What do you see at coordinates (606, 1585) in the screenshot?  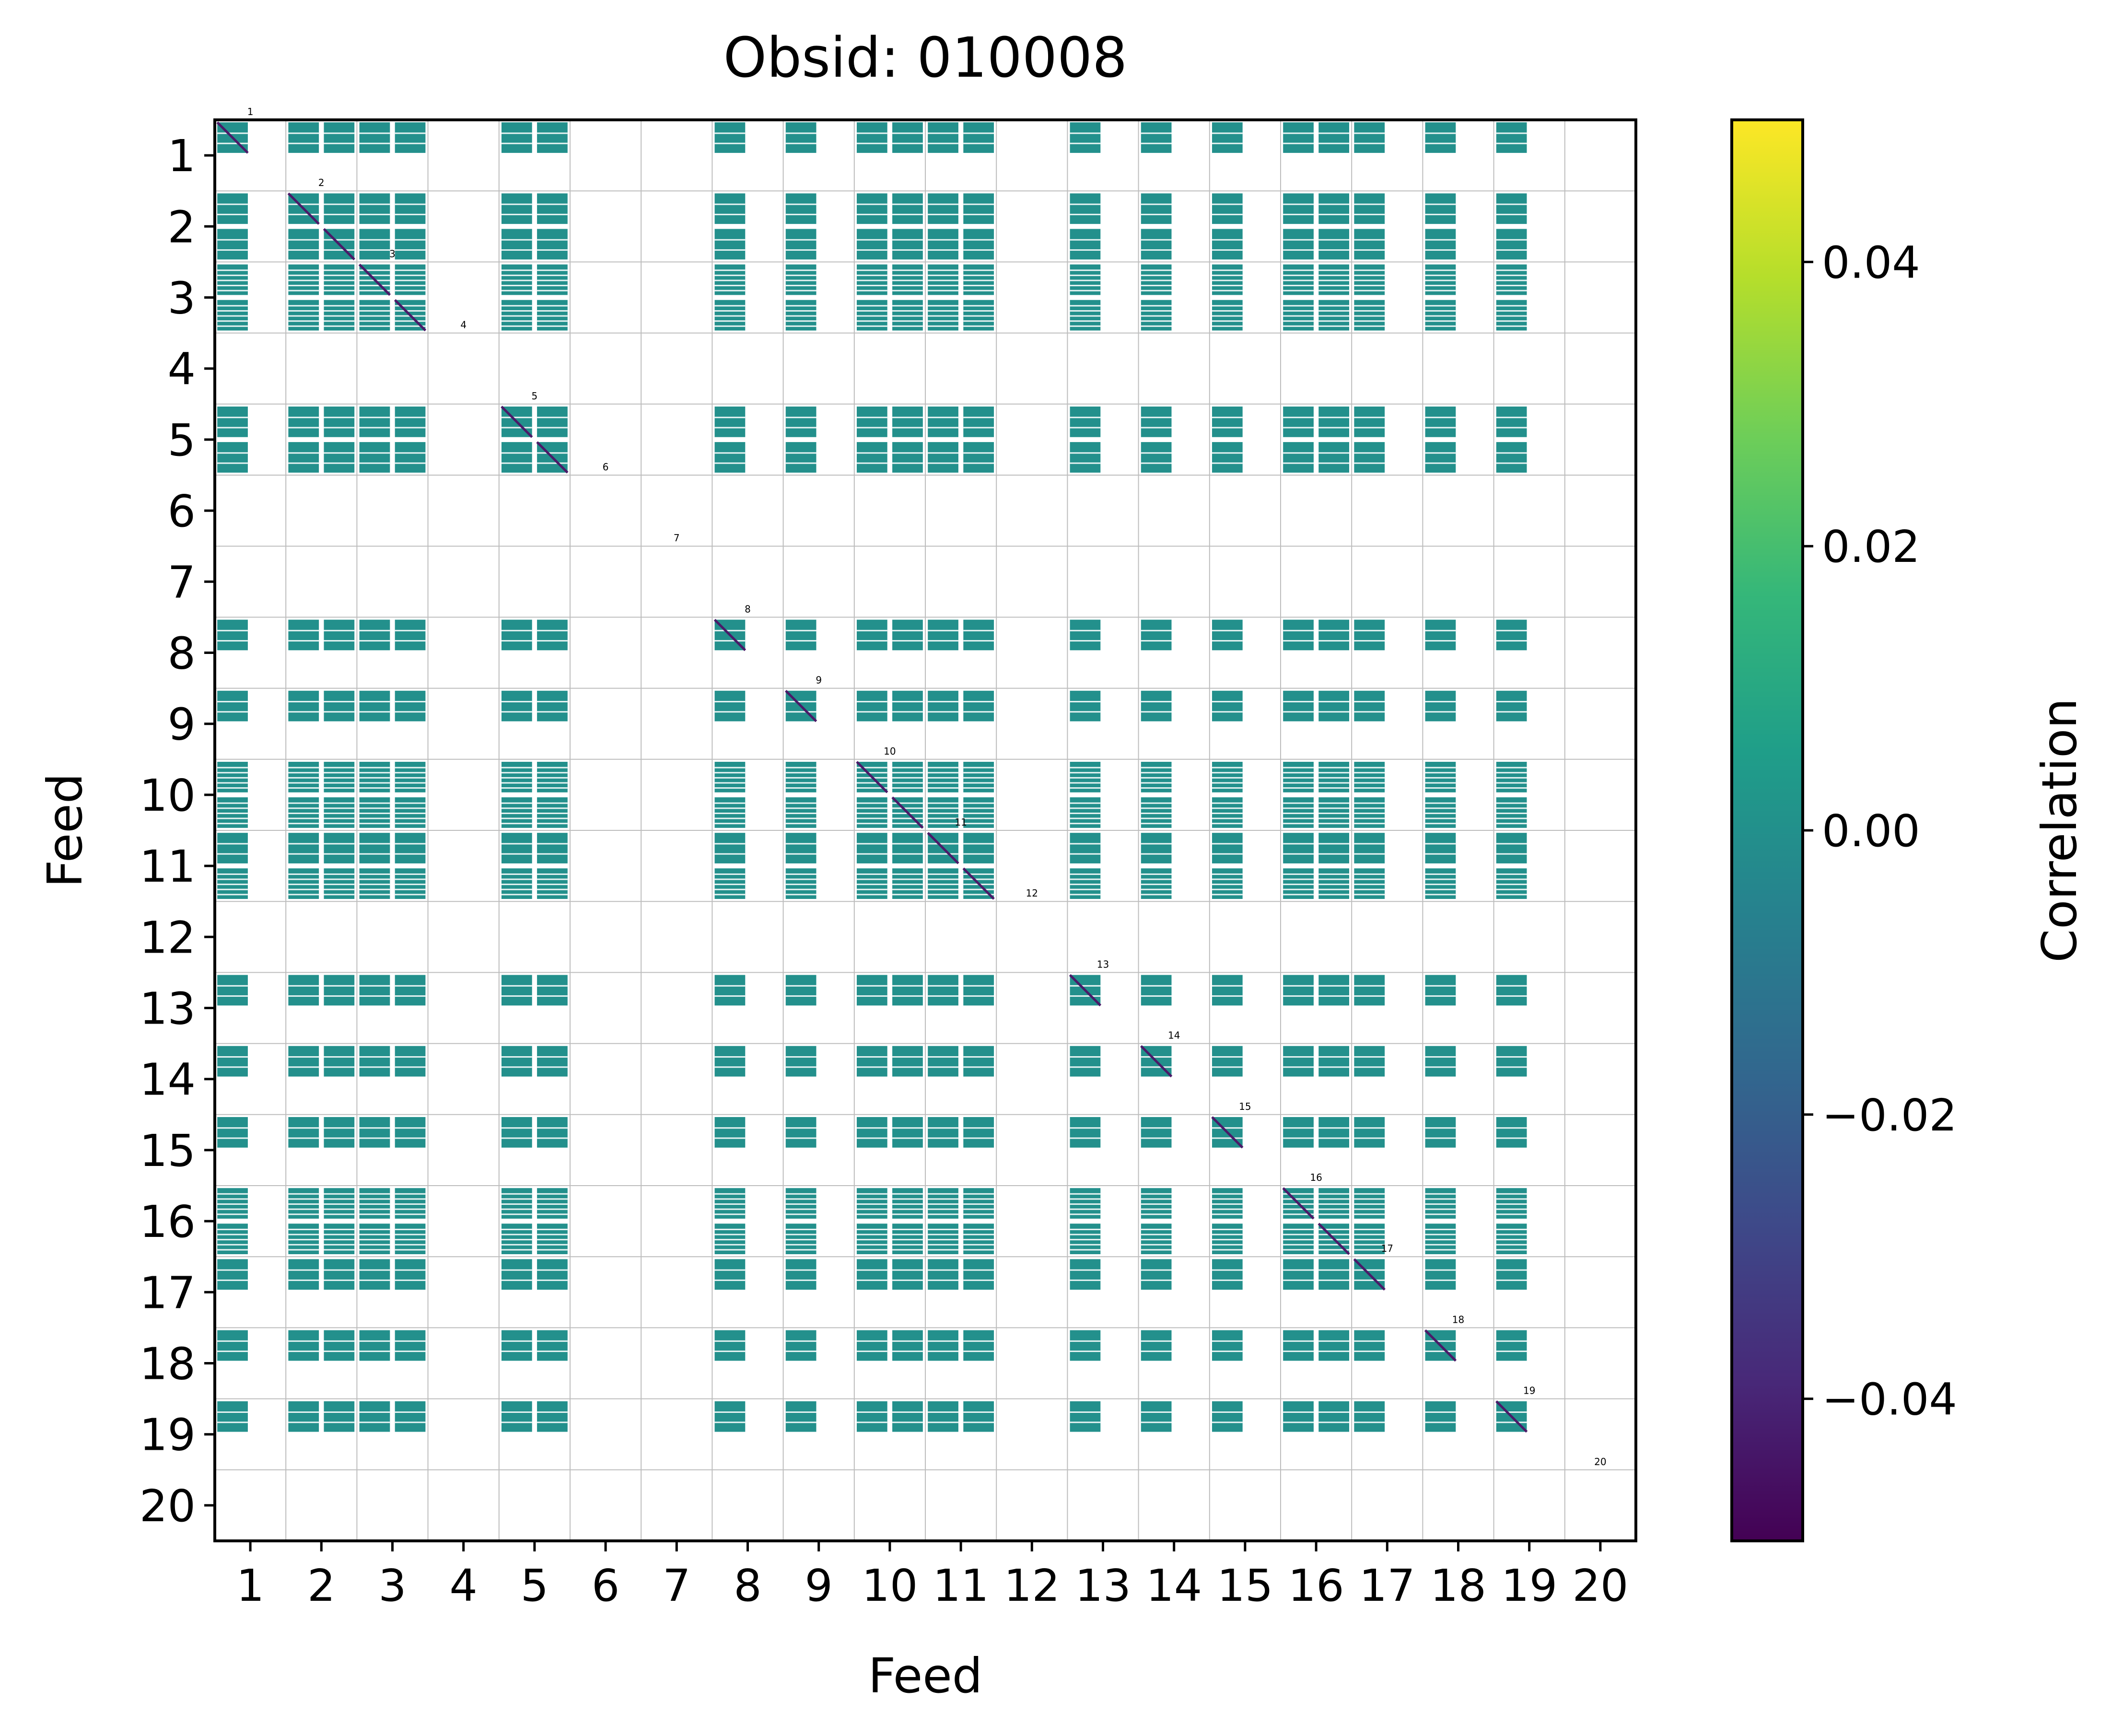 I see `x-tick-label: 6` at bounding box center [606, 1585].